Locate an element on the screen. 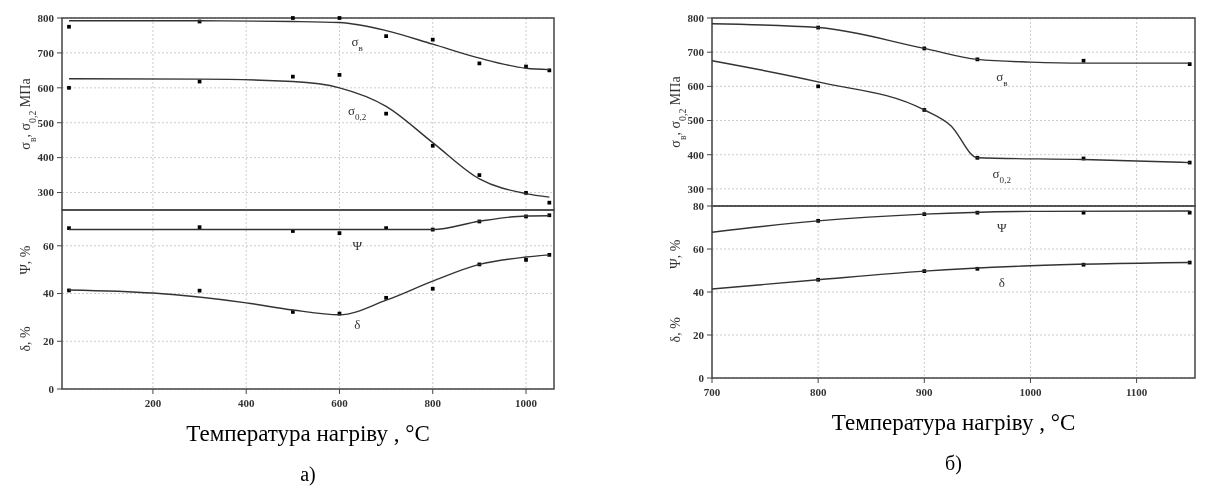 Image resolution: width=1213 pixels, height=493 pixels. text: а) is located at coordinates (308, 474).